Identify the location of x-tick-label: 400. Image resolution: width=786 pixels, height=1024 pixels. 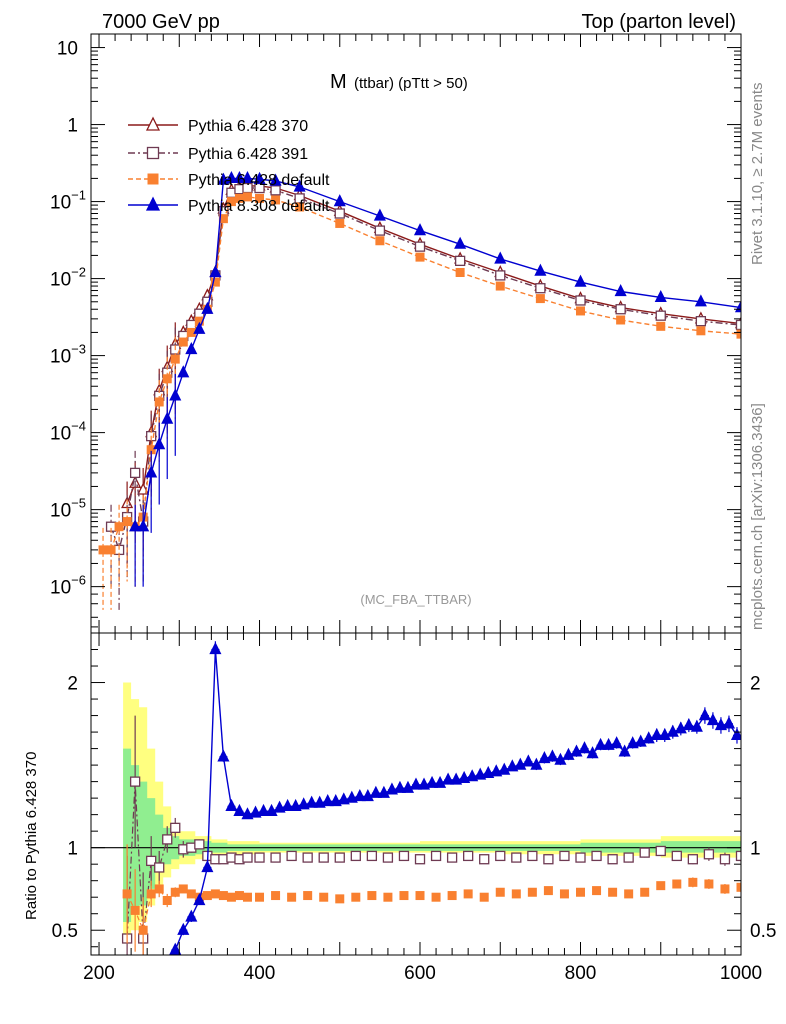
(260, 973).